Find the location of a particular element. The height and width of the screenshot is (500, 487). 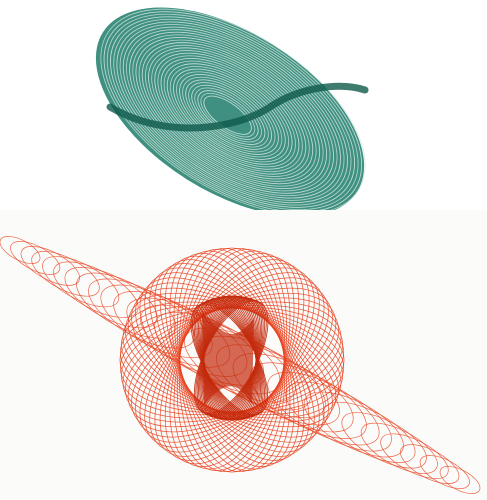

green-crease is located at coordinates (237, 107).